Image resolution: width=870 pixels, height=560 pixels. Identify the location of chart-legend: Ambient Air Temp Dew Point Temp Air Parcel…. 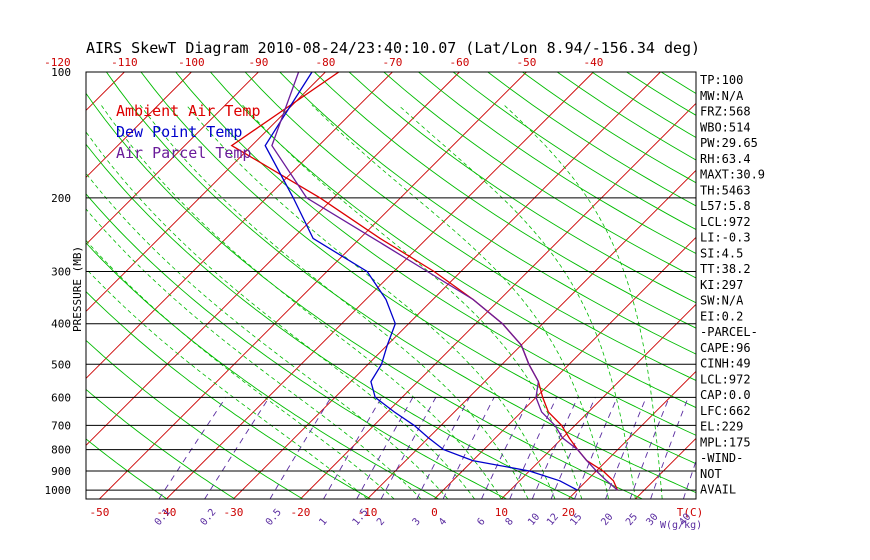
(188, 132).